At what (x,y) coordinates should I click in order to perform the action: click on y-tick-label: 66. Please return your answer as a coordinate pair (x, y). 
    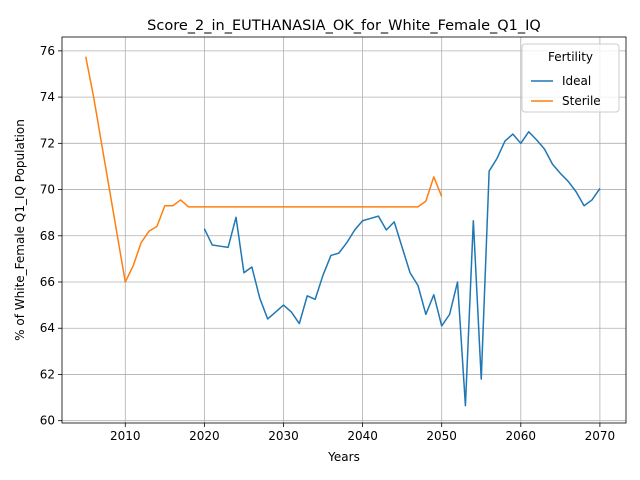
    Looking at the image, I should click on (47, 282).